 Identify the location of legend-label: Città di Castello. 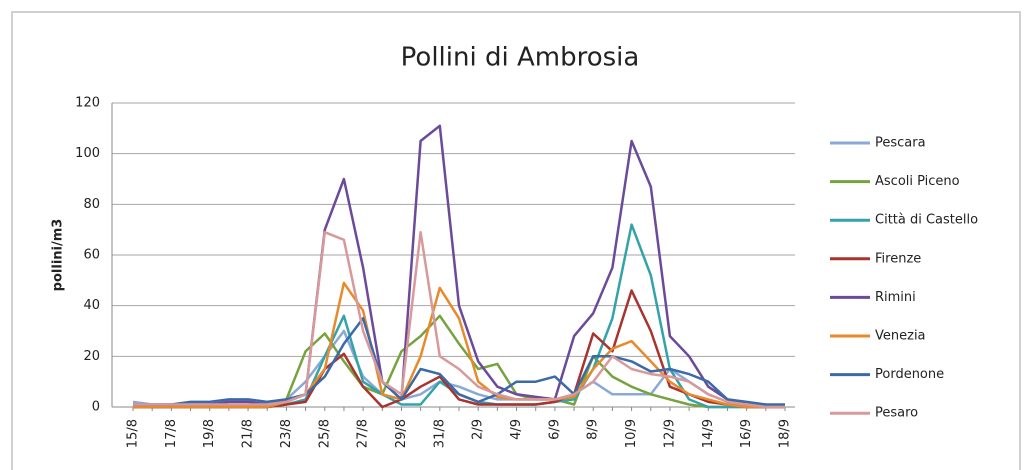
(926, 220).